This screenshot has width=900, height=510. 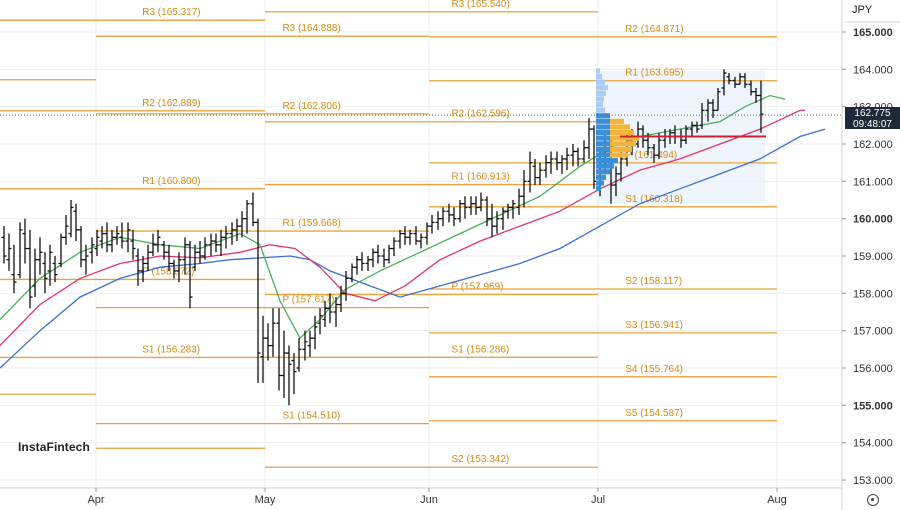 What do you see at coordinates (265, 500) in the screenshot?
I see `x-tick-label: May` at bounding box center [265, 500].